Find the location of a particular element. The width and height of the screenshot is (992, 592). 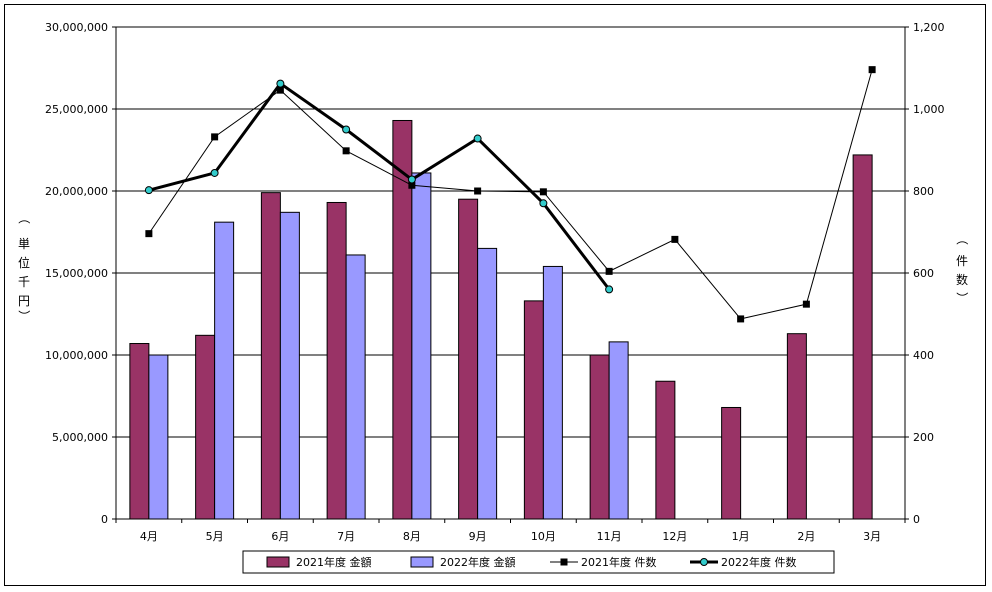

y-right-tick-label: 1,000 is located at coordinates (929, 109).